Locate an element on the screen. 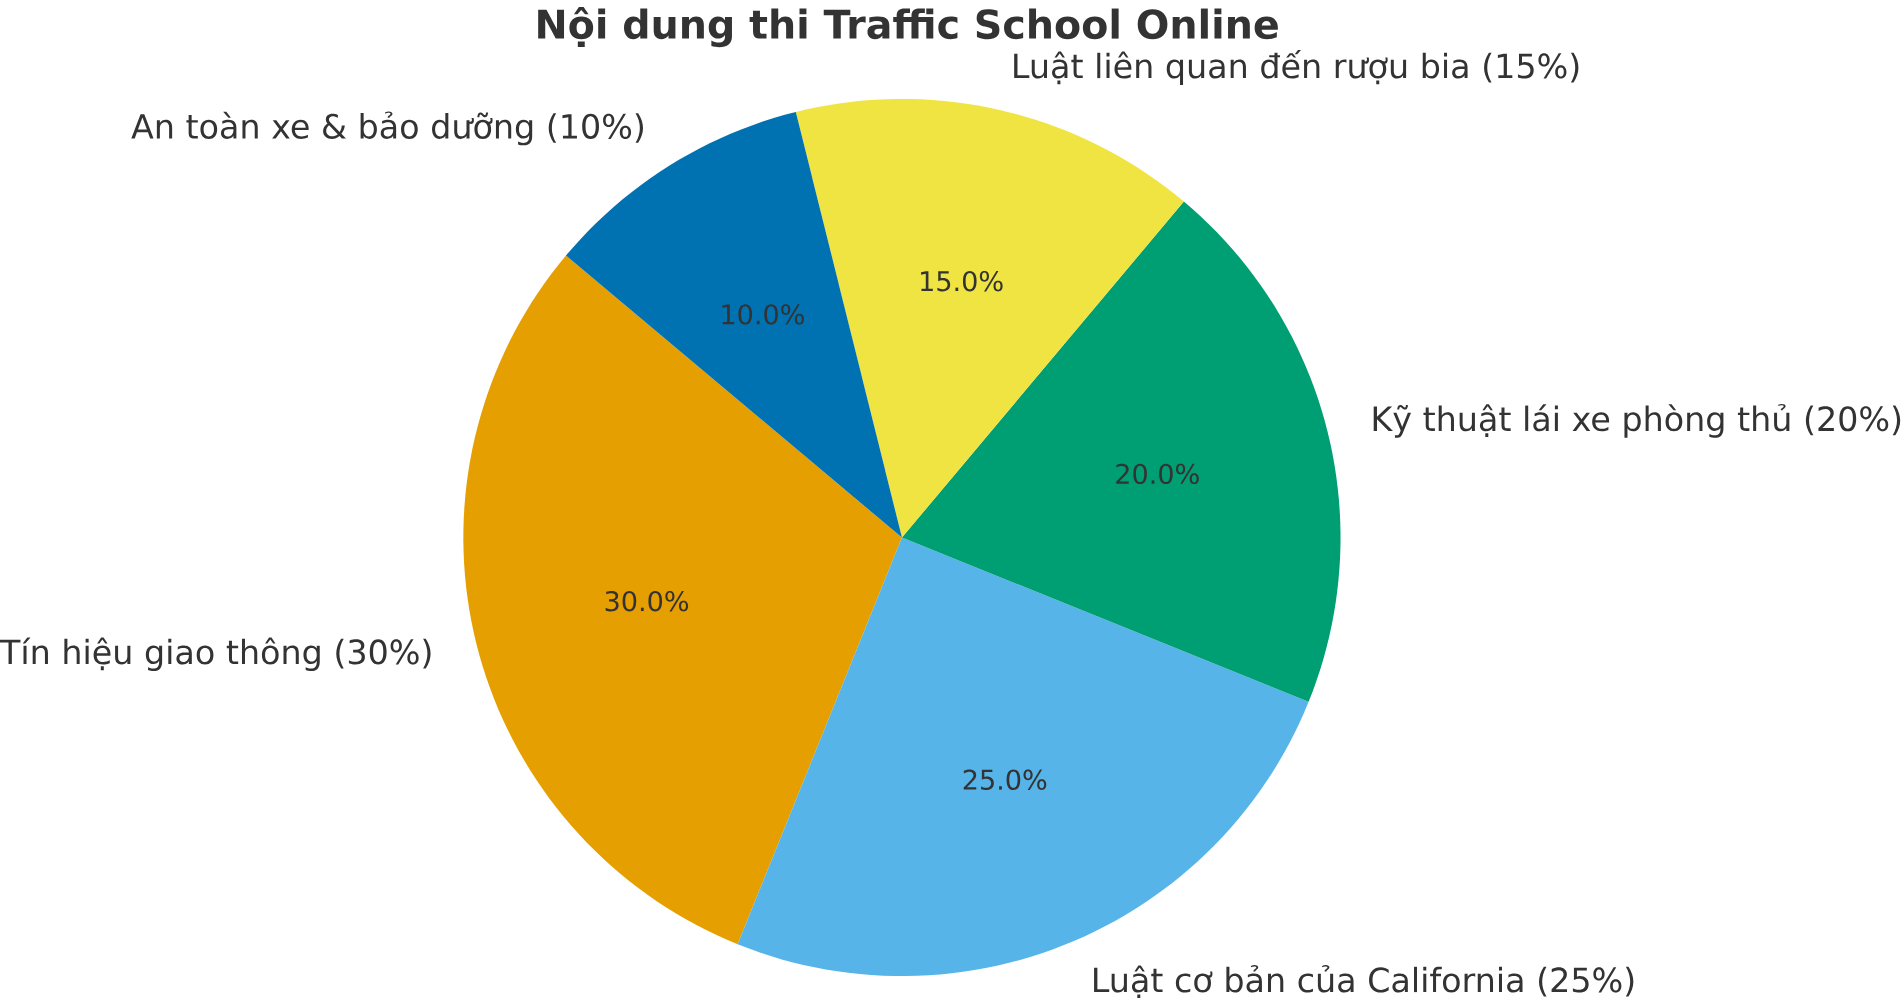 The width and height of the screenshot is (1903, 998). data-label: 10.0% is located at coordinates (763, 314).